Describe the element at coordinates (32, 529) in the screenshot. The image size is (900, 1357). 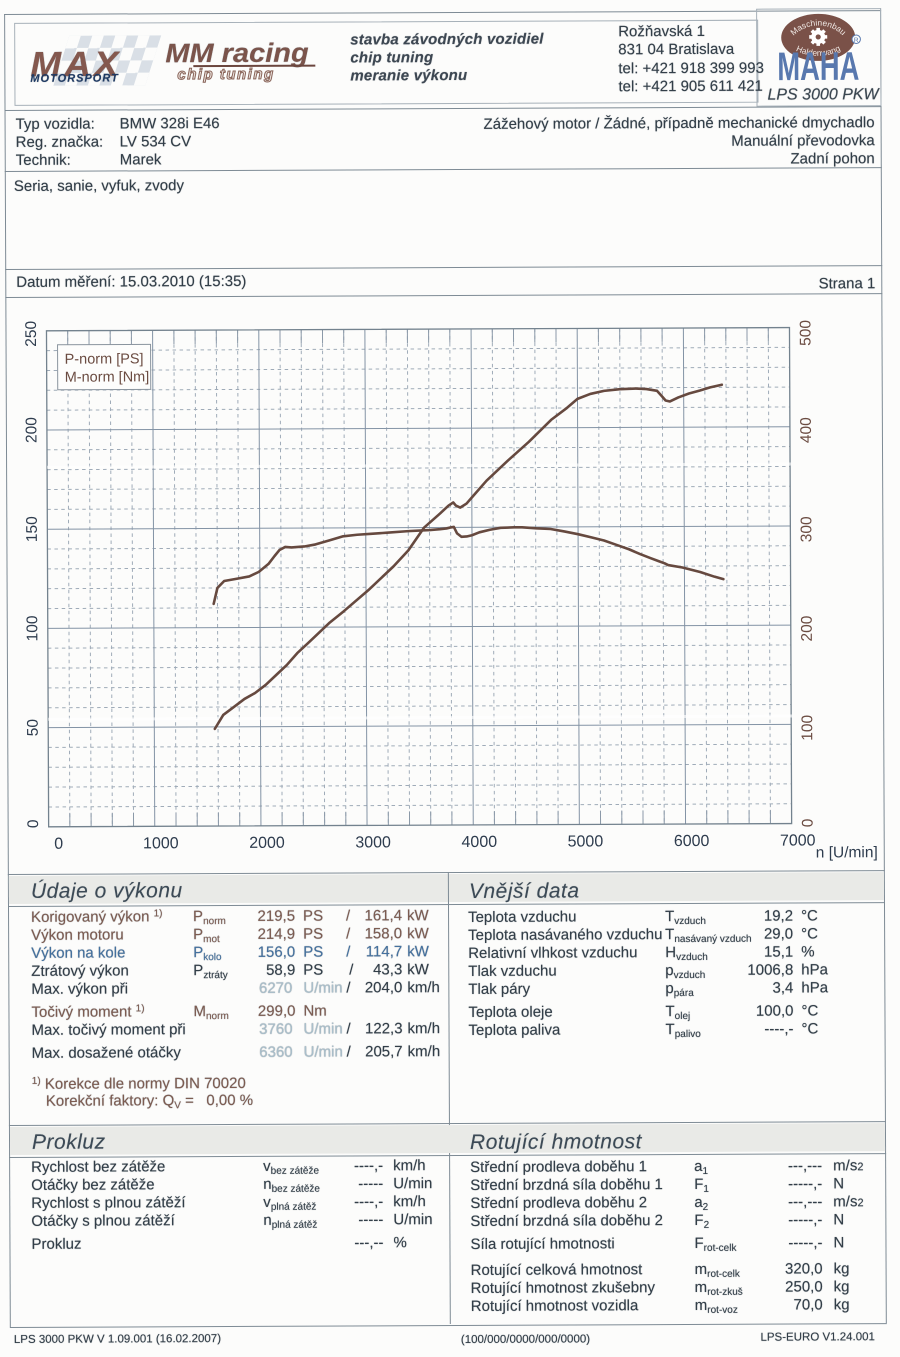
I see `svg-text: 150` at that location.